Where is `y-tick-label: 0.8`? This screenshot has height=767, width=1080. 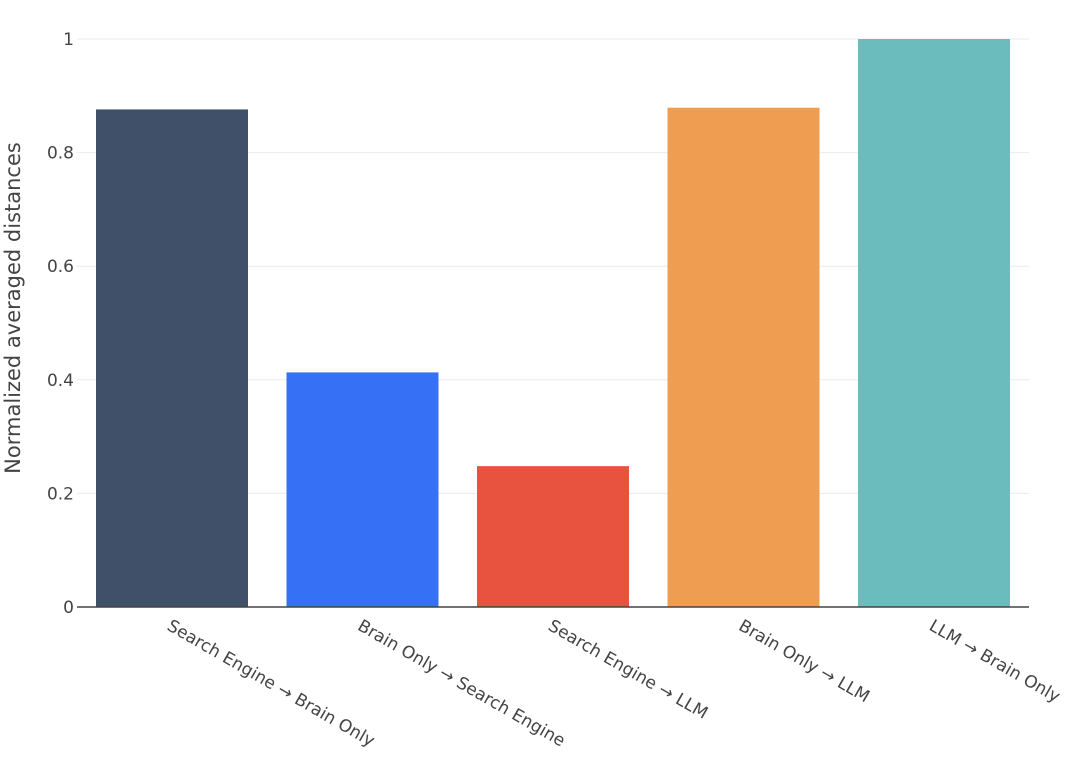
y-tick-label: 0.8 is located at coordinates (60, 154).